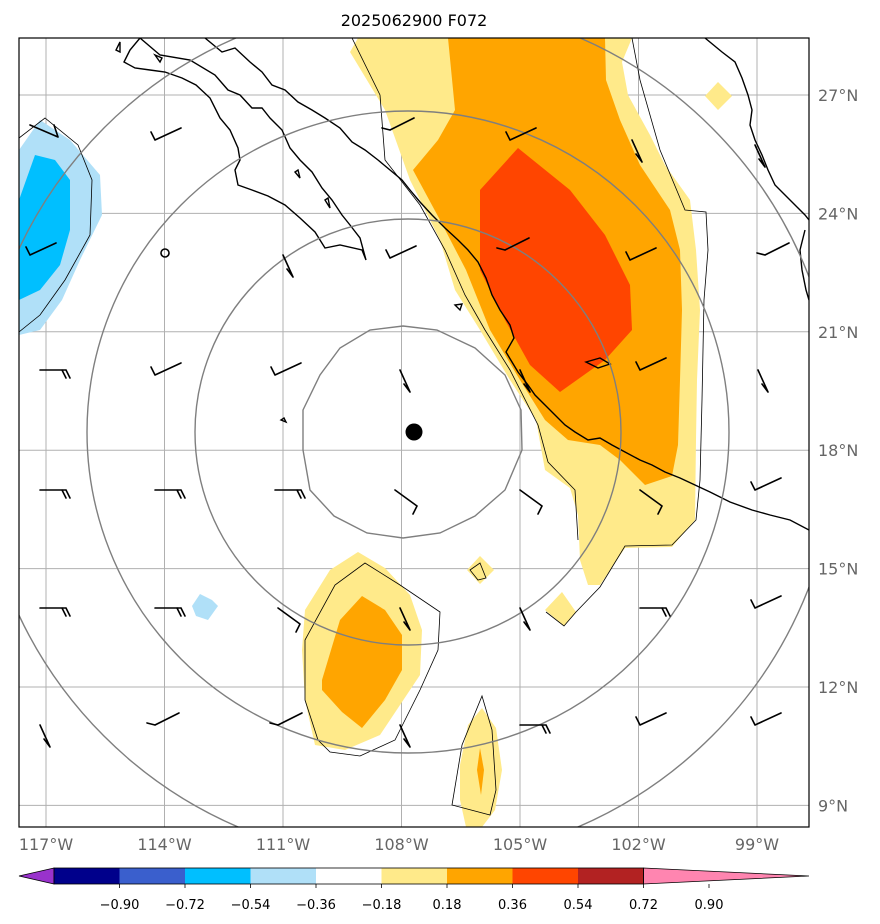  Describe the element at coordinates (643, 905) in the screenshot. I see `colorbar-label: 0.72` at that location.